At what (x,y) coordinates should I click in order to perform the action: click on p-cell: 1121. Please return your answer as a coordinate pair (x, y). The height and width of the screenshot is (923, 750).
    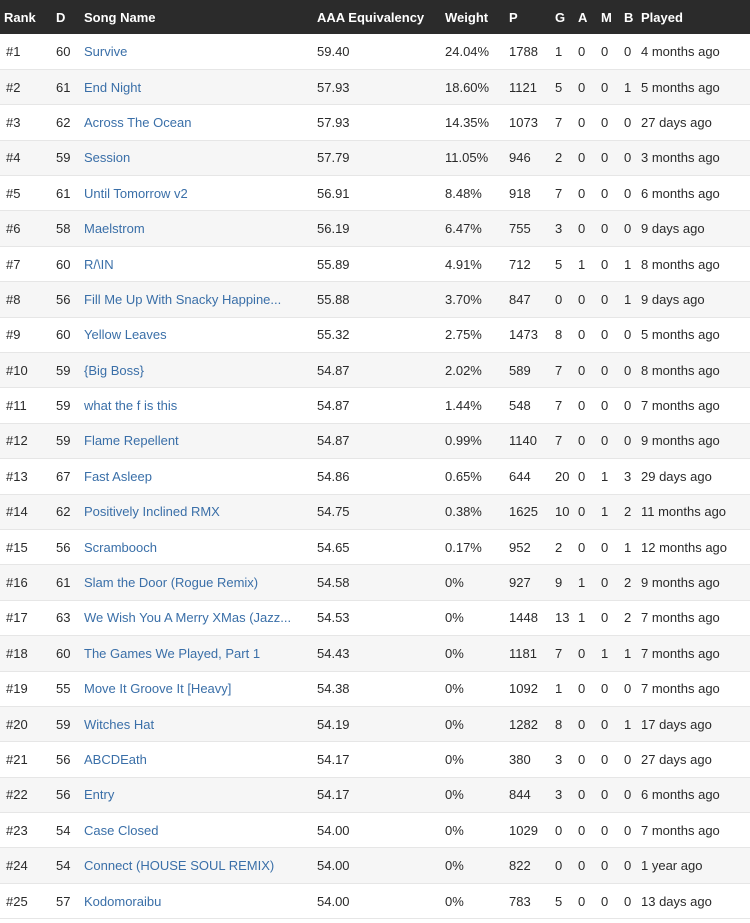
    Looking at the image, I should click on (523, 87).